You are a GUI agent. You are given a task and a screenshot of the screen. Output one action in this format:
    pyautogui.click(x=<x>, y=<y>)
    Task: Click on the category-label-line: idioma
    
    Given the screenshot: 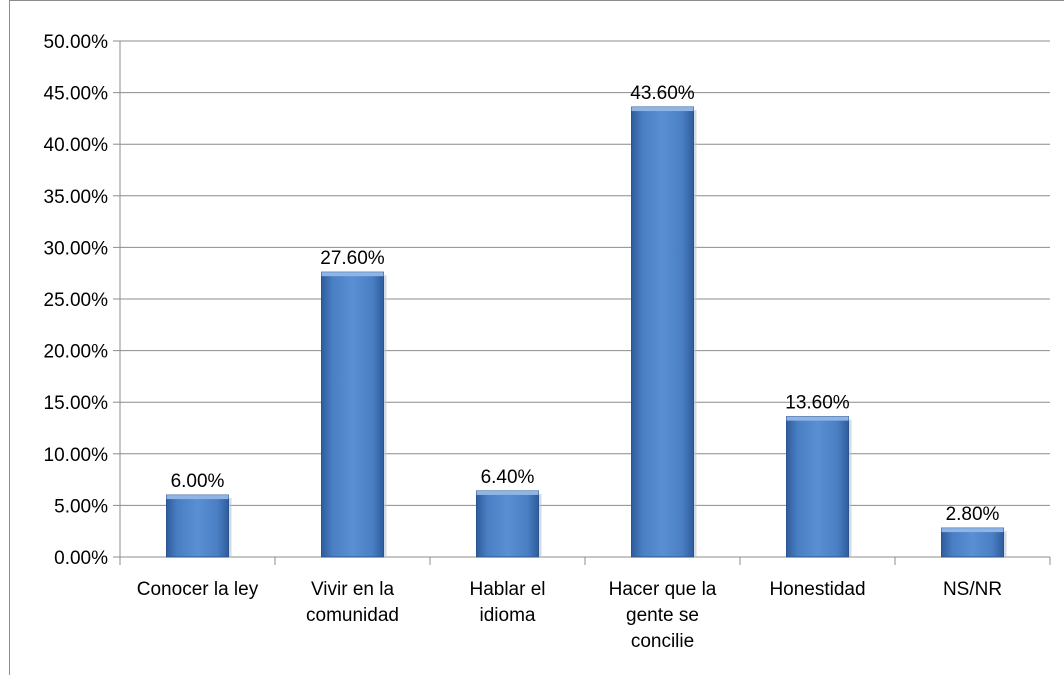 What is the action you would take?
    pyautogui.click(x=508, y=615)
    